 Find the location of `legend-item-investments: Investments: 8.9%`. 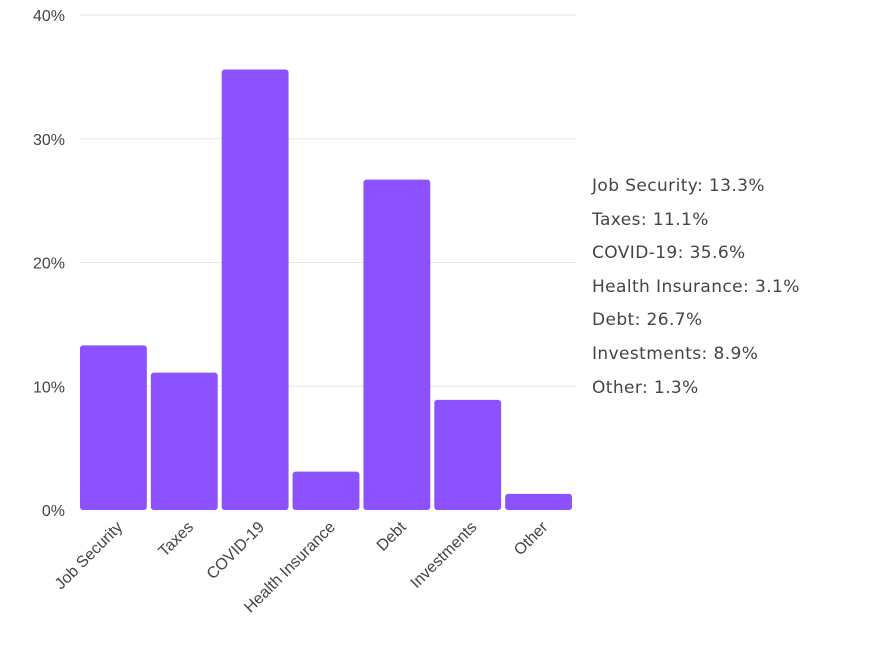

legend-item-investments: Investments: 8.9% is located at coordinates (675, 353).